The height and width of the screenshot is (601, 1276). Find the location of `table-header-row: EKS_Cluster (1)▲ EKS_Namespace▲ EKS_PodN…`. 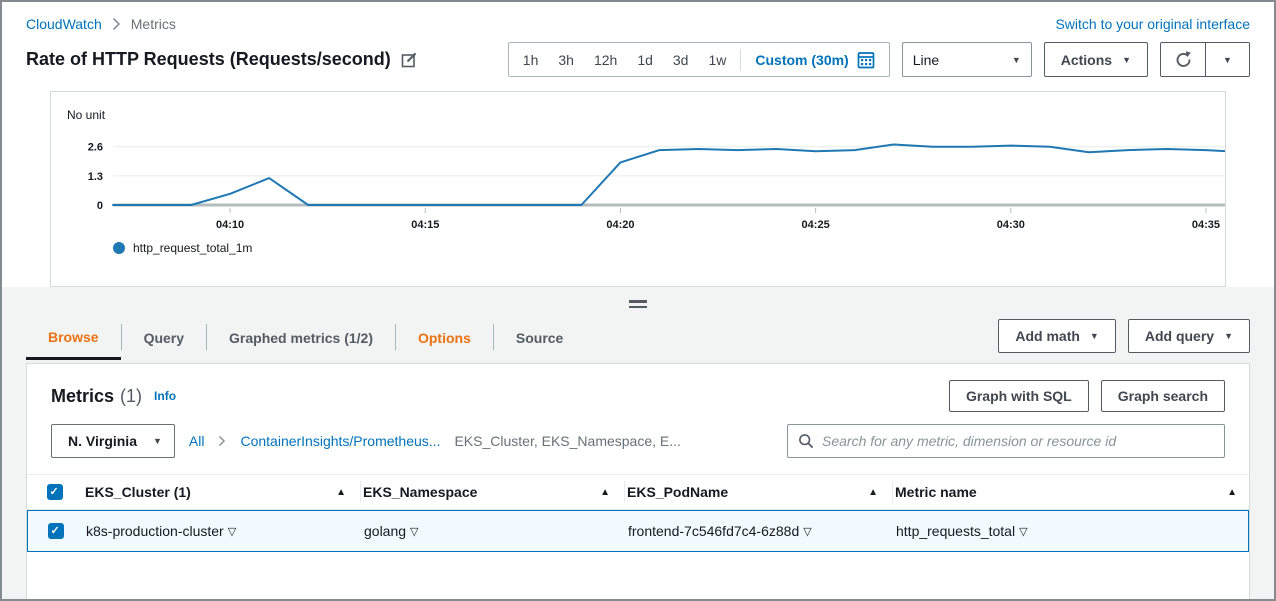

table-header-row: EKS_Cluster (1)▲ EKS_Namespace▲ EKS_PodN… is located at coordinates (638, 492).